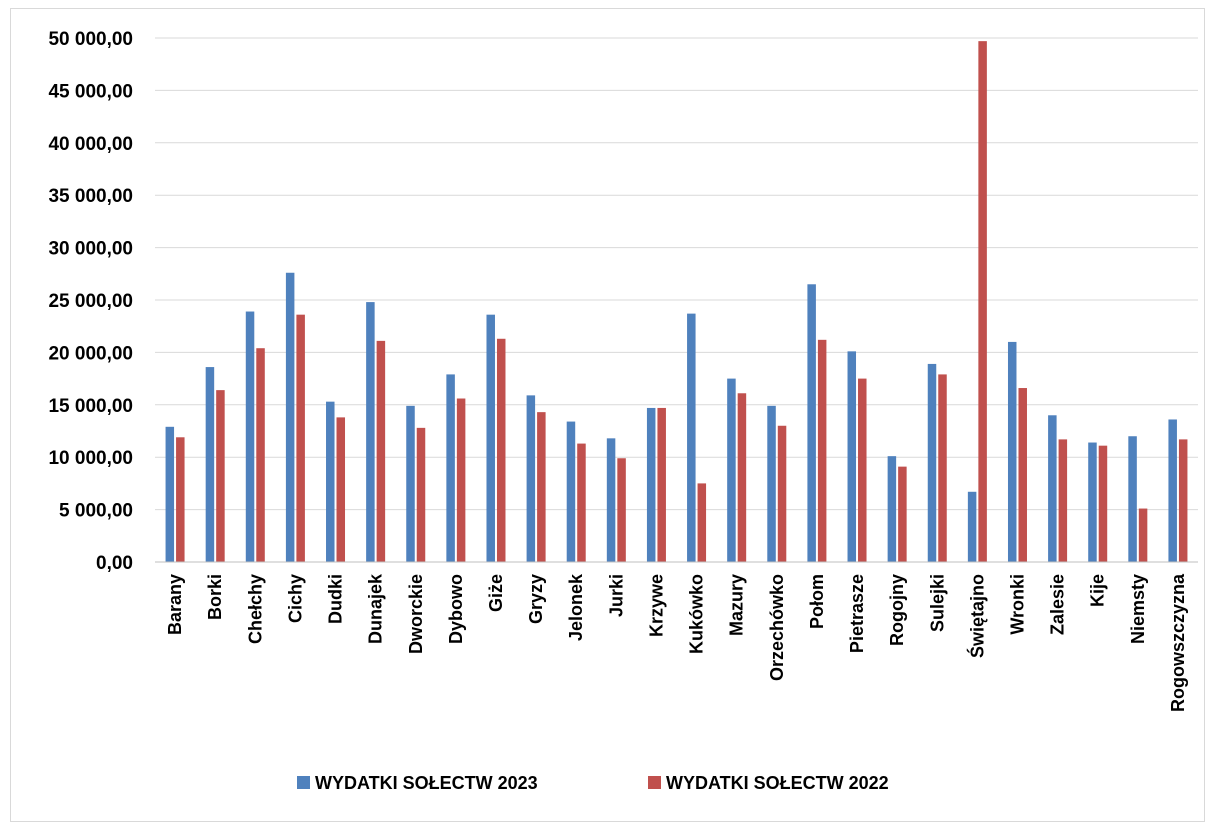  Describe the element at coordinates (697, 614) in the screenshot. I see `x-tick-label: Kukówko` at that location.